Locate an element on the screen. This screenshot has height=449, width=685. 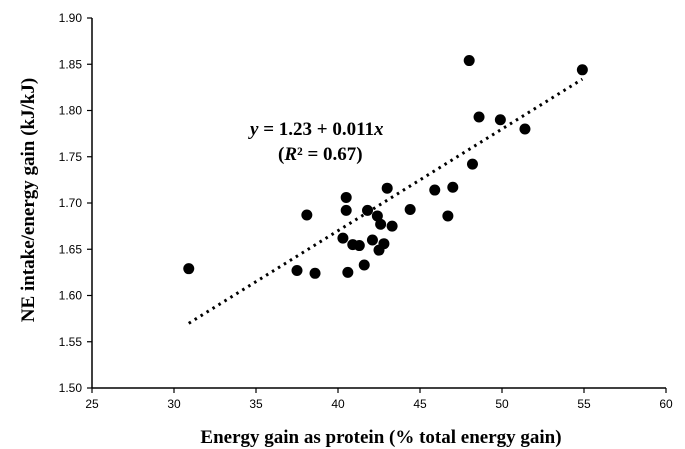
y-tick-label: 1.65 is located at coordinates (71, 249).